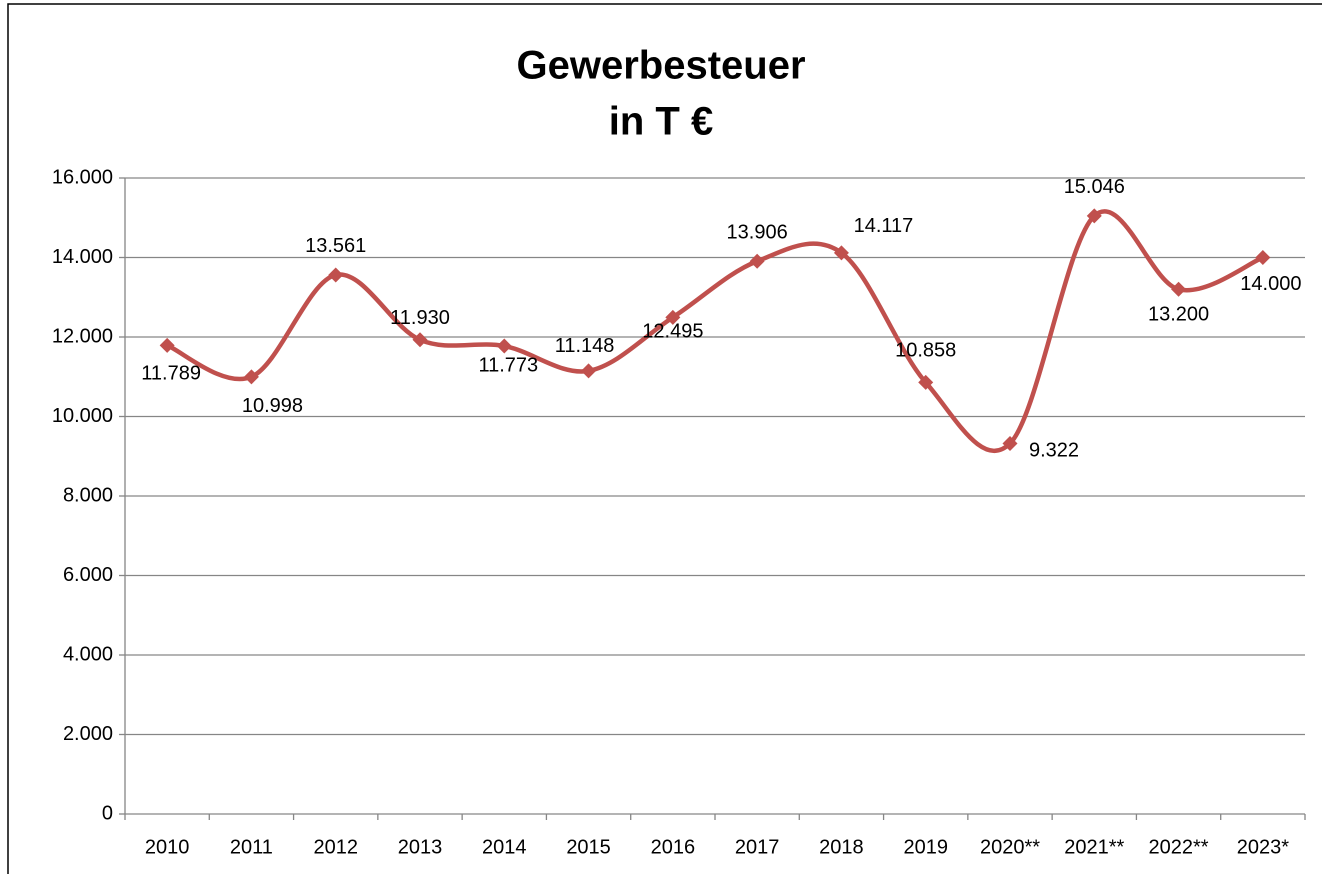 Image resolution: width=1322 pixels, height=874 pixels. Describe the element at coordinates (88, 734) in the screenshot. I see `y-tick-label: 2.000` at that location.